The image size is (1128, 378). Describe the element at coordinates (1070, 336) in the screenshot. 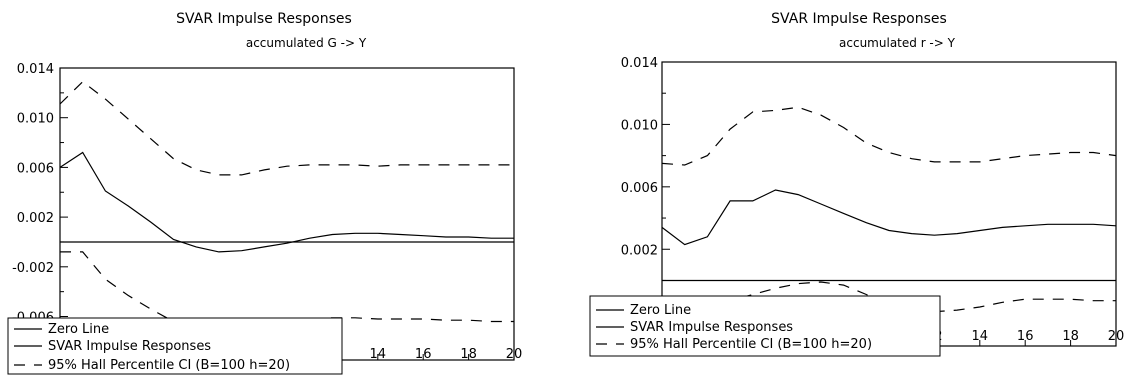

I see `x-tick-label: 18` at that location.